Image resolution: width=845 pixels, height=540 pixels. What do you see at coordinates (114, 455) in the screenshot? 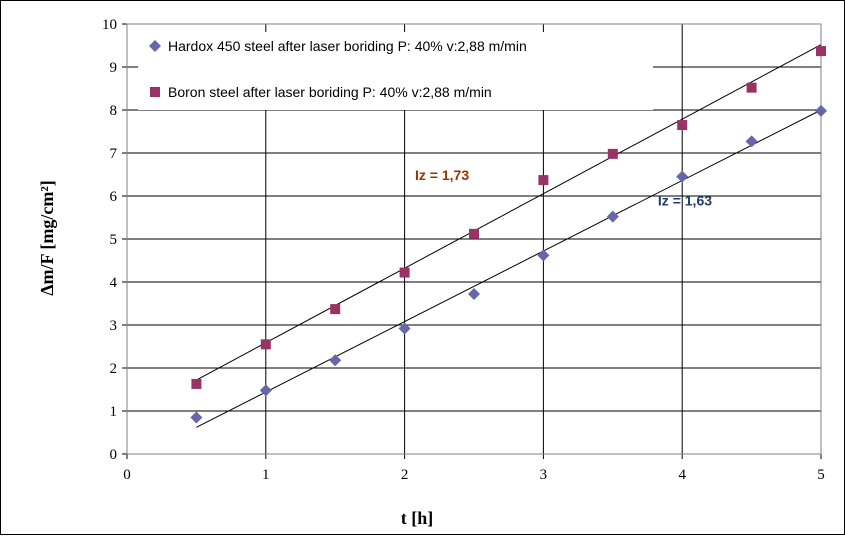
I see `y-tick-label: 0` at bounding box center [114, 455].